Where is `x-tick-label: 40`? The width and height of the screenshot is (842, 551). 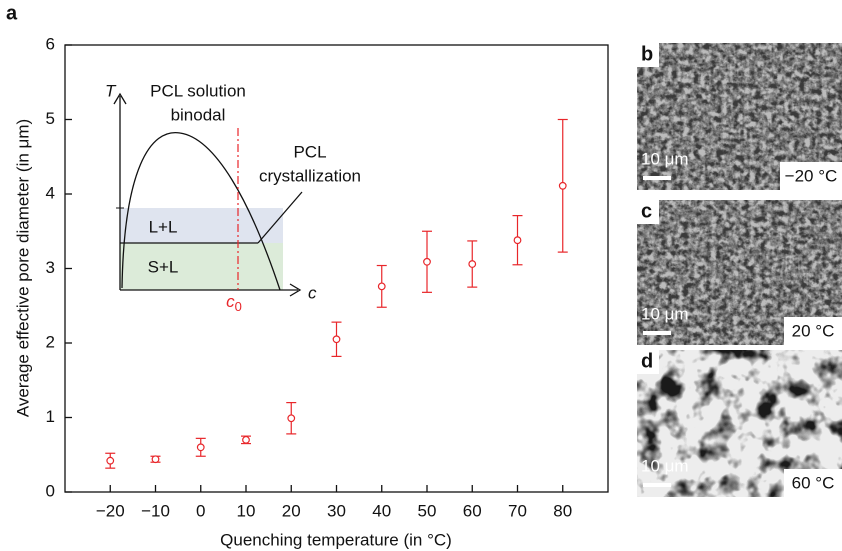 x-tick-label: 40 is located at coordinates (381, 510).